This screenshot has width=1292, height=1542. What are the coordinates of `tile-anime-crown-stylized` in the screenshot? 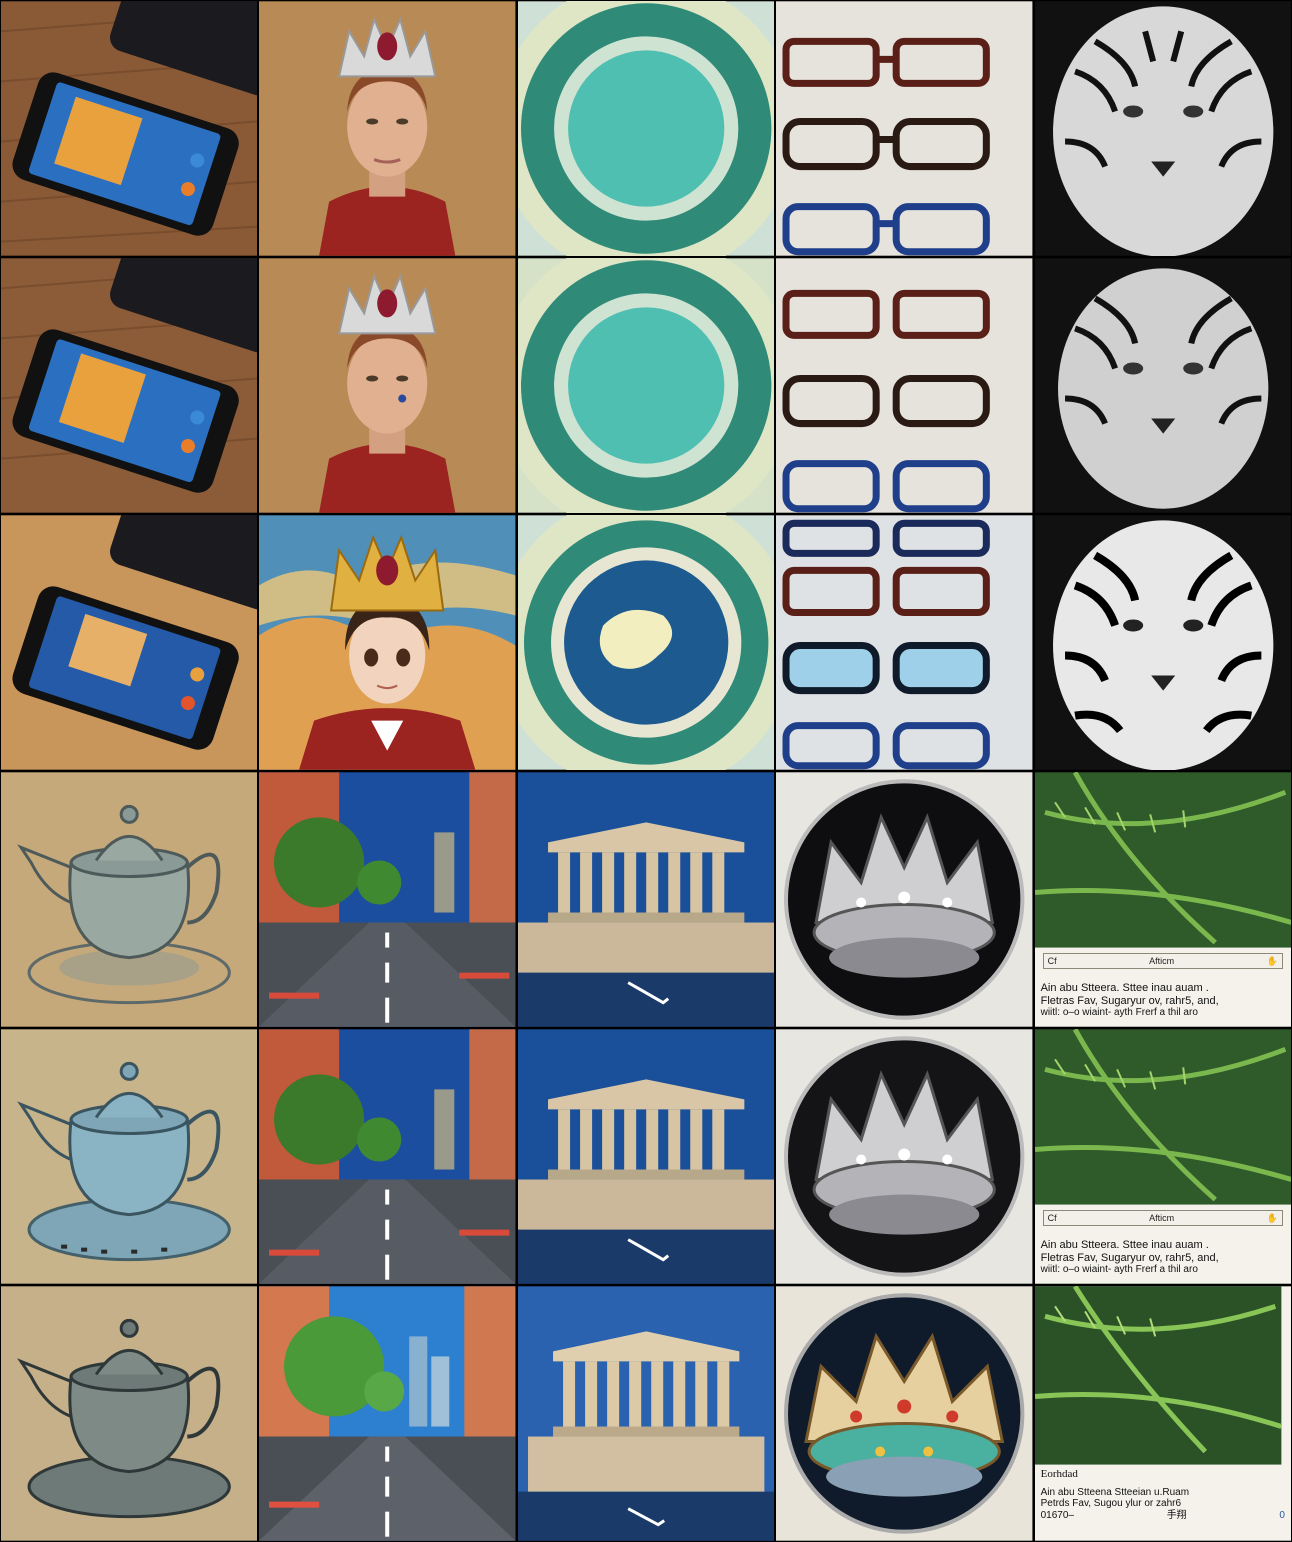 It's located at (387, 642).